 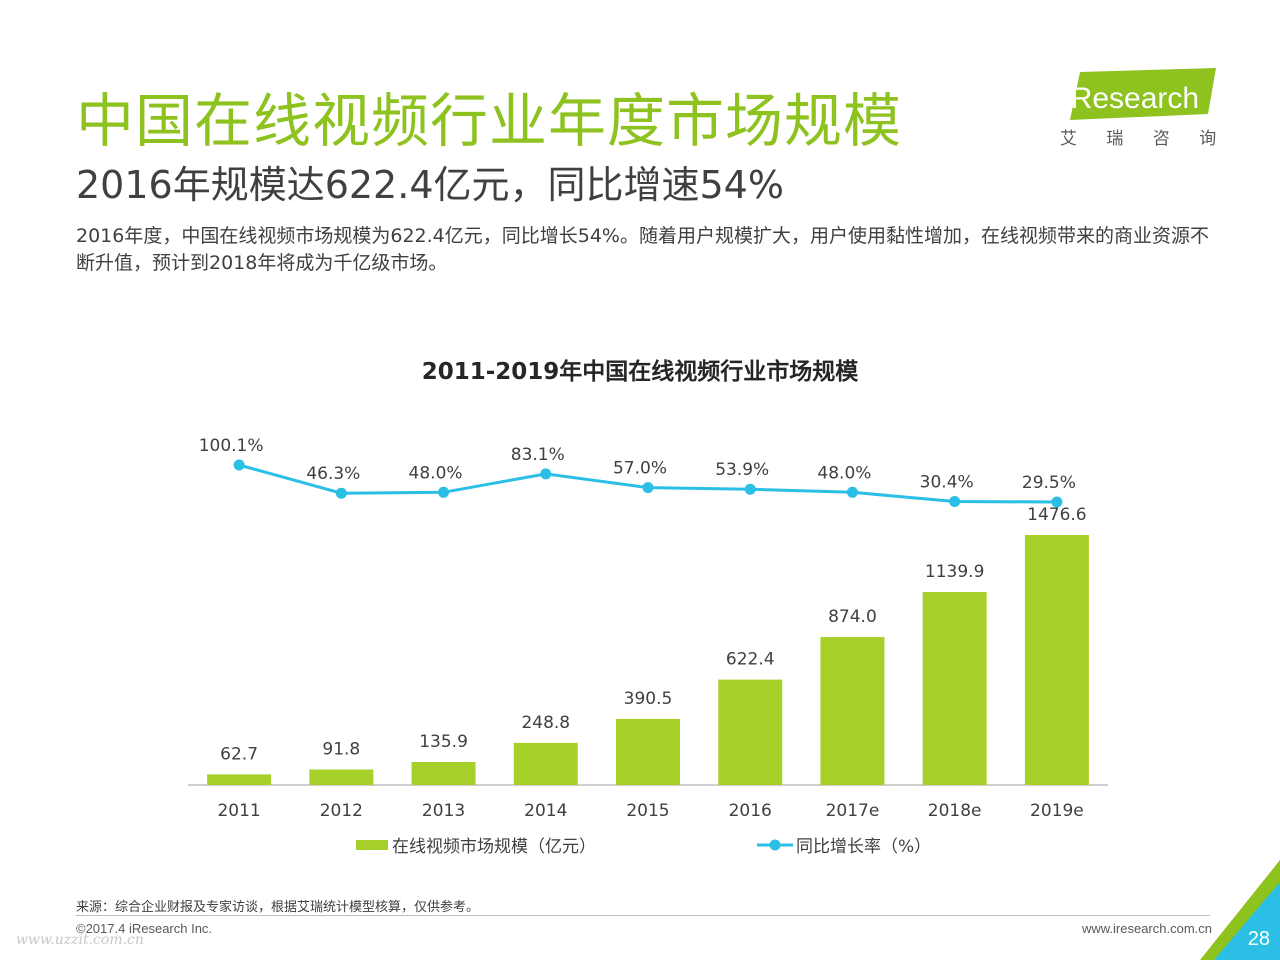 What do you see at coordinates (1131, 98) in the screenshot?
I see `logo-brand-text: iResearch` at bounding box center [1131, 98].